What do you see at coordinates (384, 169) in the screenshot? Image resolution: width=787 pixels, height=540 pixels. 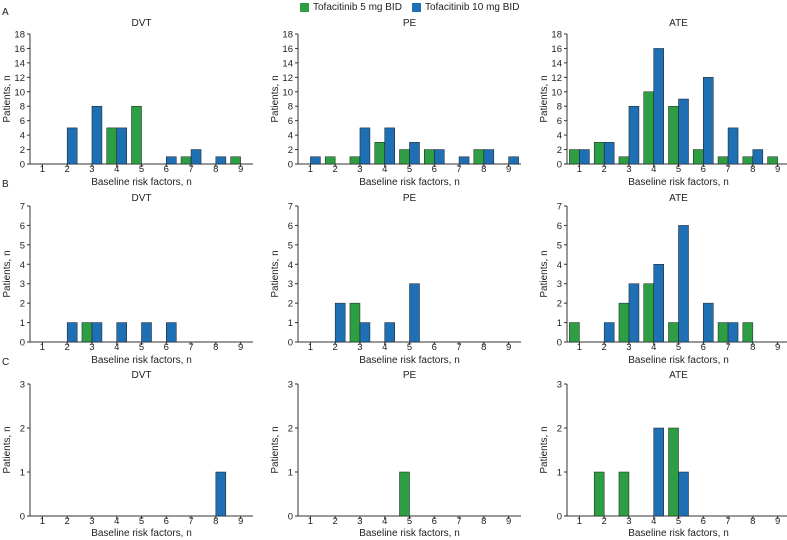 I see `chart-a-pe-x-tick-label: 4` at bounding box center [384, 169].